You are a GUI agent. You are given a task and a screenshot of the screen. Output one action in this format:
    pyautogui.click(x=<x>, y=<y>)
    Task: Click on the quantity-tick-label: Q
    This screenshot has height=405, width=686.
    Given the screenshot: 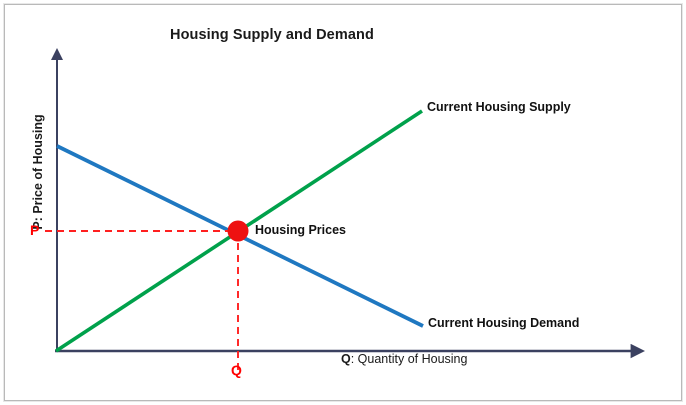 What is the action you would take?
    pyautogui.click(x=236, y=370)
    